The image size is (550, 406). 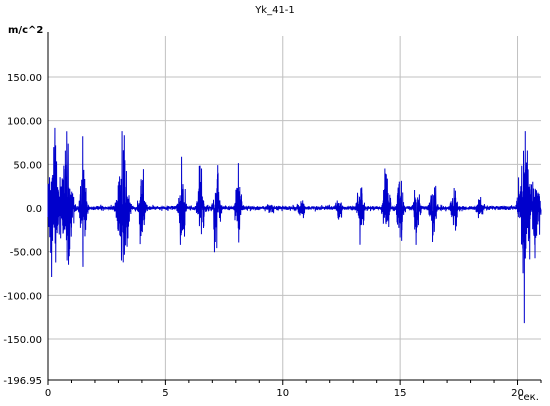 What do you see at coordinates (528, 397) in the screenshot?
I see `x-axis-unit: сек.` at bounding box center [528, 397].